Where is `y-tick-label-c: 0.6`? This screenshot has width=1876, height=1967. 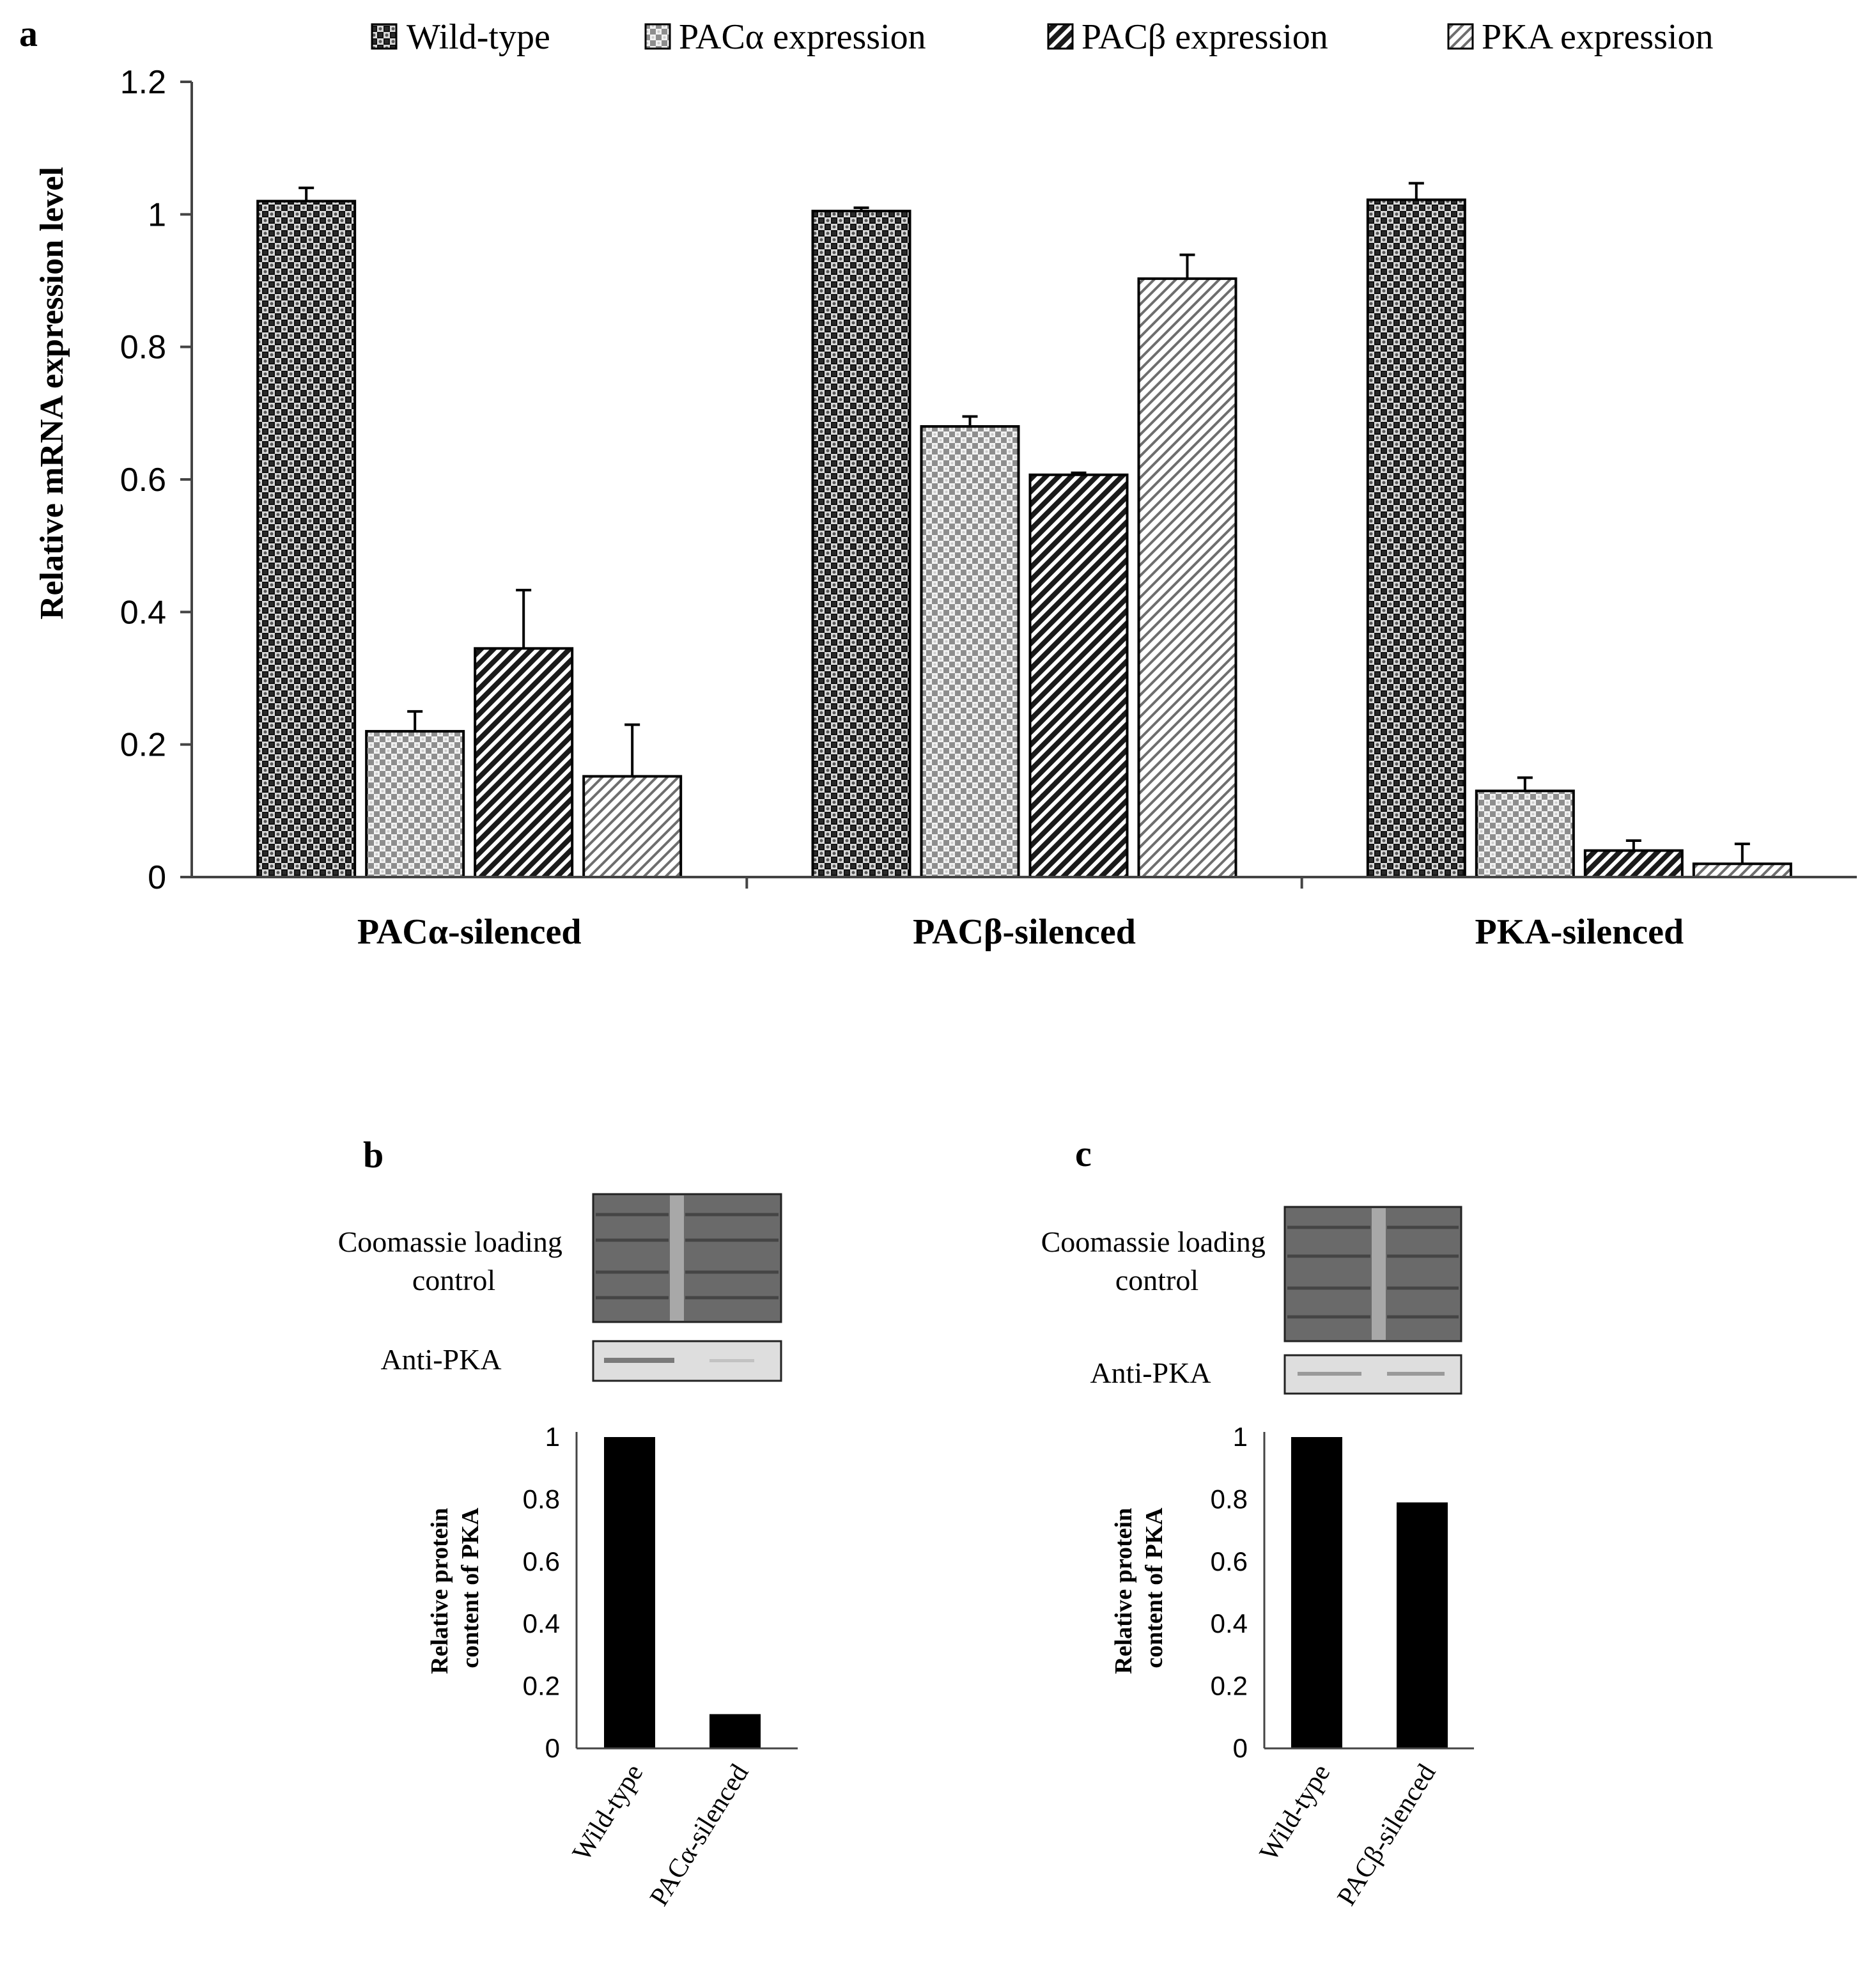
y-tick-label-c: 0.6 is located at coordinates (1229, 1561).